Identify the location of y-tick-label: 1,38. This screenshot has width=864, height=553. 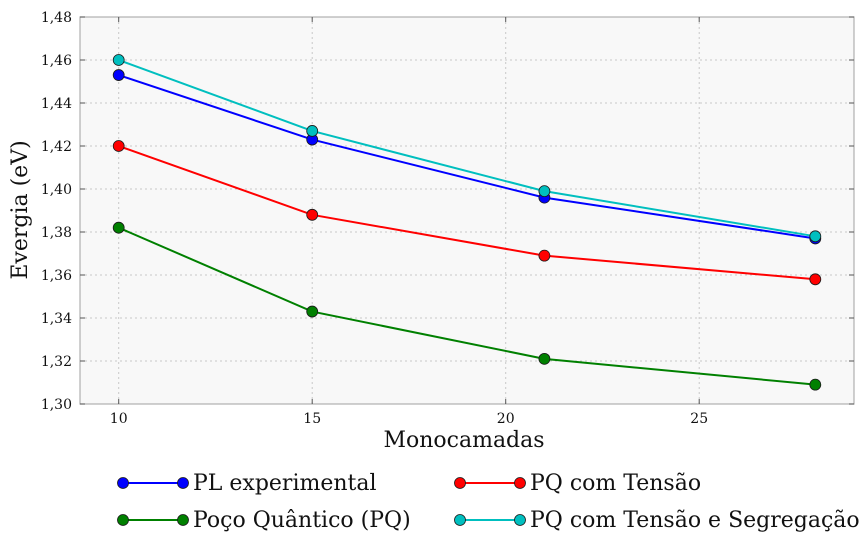
(56, 233).